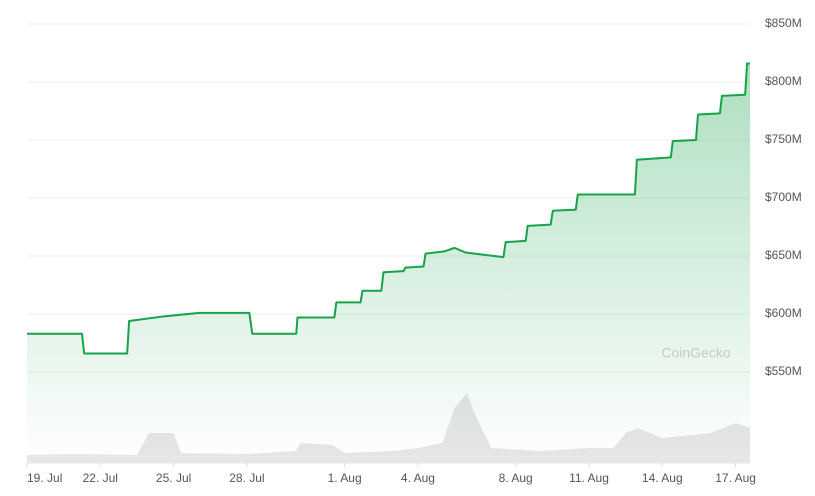 The width and height of the screenshot is (815, 496). I want to click on x-tick-label: 25. Jul, so click(173, 478).